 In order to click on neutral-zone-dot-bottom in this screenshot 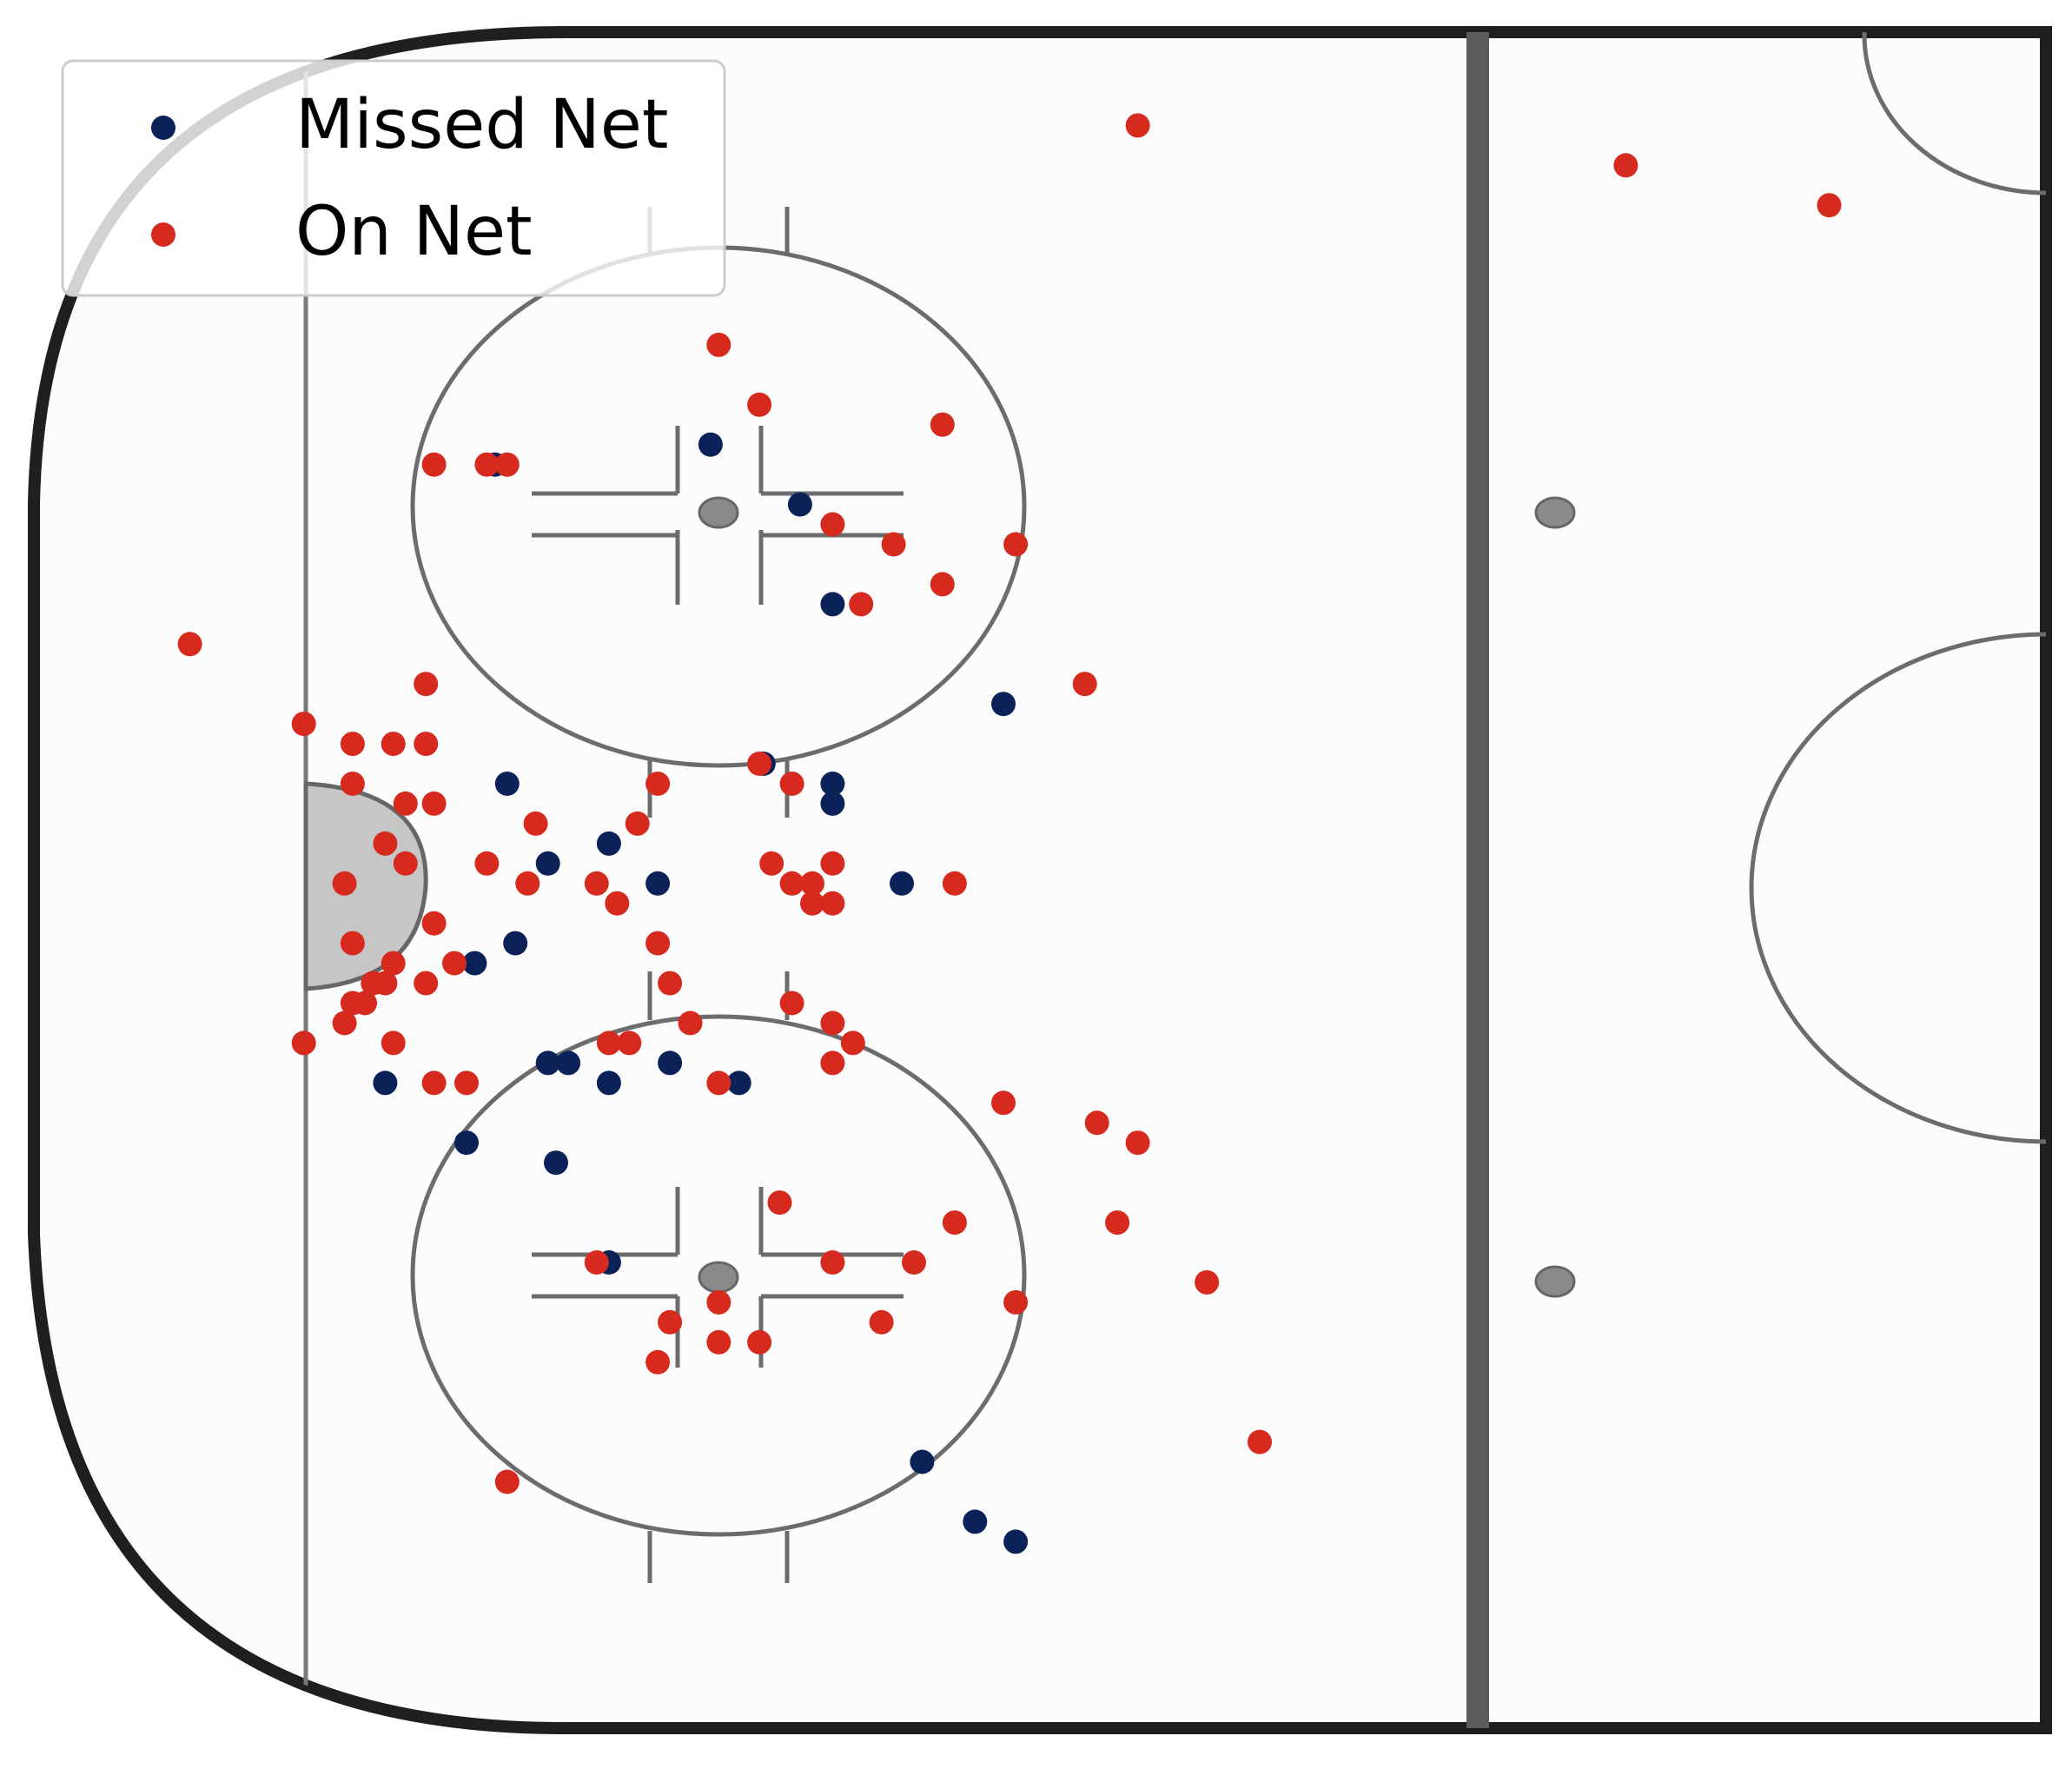, I will do `click(1555, 1281)`.